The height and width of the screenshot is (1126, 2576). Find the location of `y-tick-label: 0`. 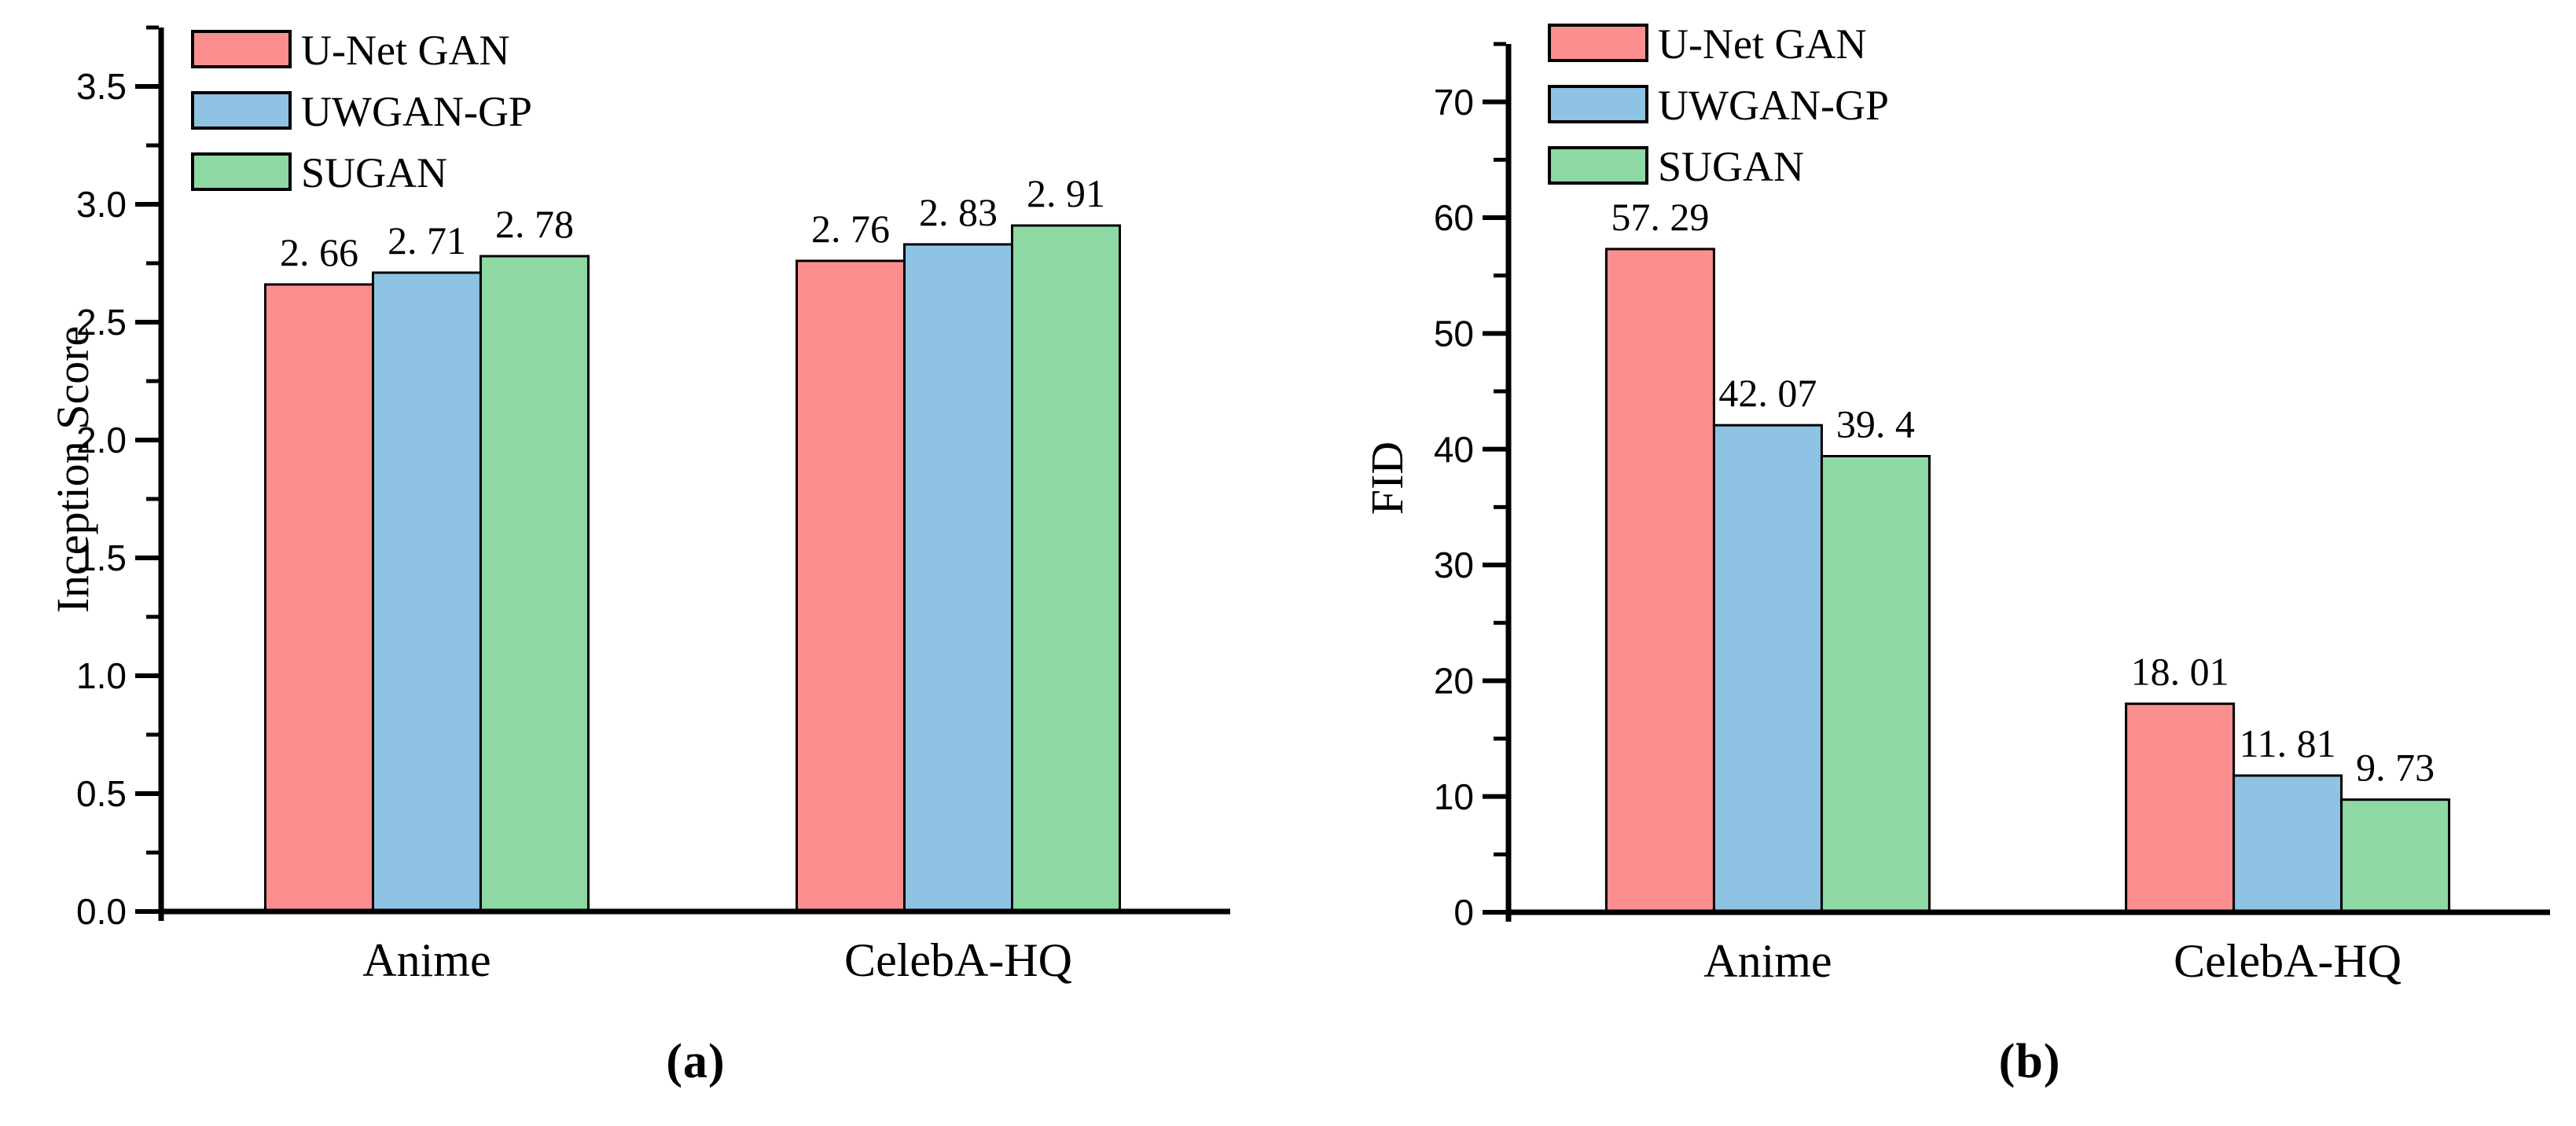

y-tick-label: 0 is located at coordinates (1463, 913).